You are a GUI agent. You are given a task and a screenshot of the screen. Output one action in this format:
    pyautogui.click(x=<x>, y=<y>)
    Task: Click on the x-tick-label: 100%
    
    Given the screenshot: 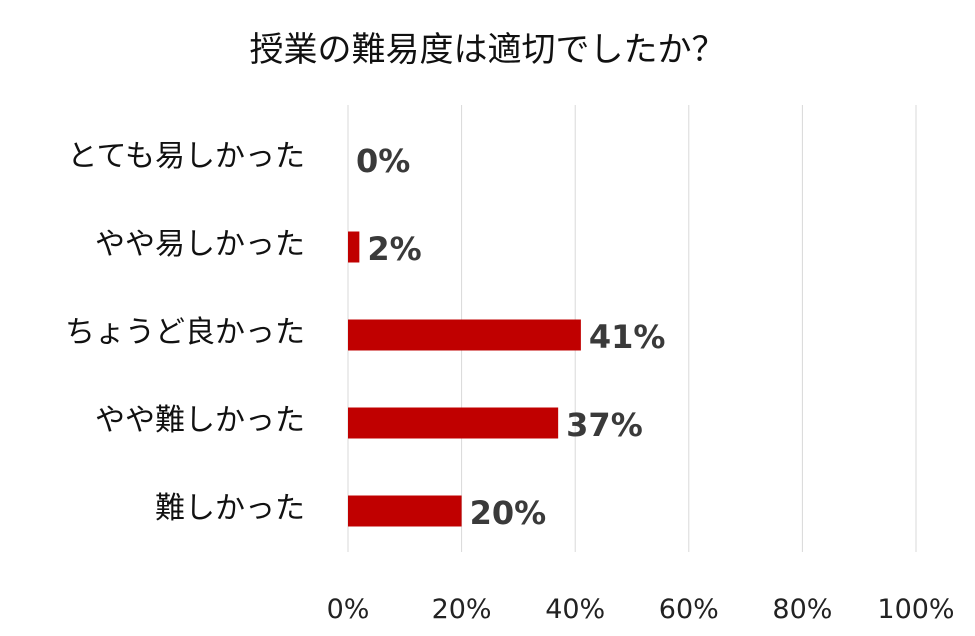 What is the action you would take?
    pyautogui.click(x=915, y=609)
    